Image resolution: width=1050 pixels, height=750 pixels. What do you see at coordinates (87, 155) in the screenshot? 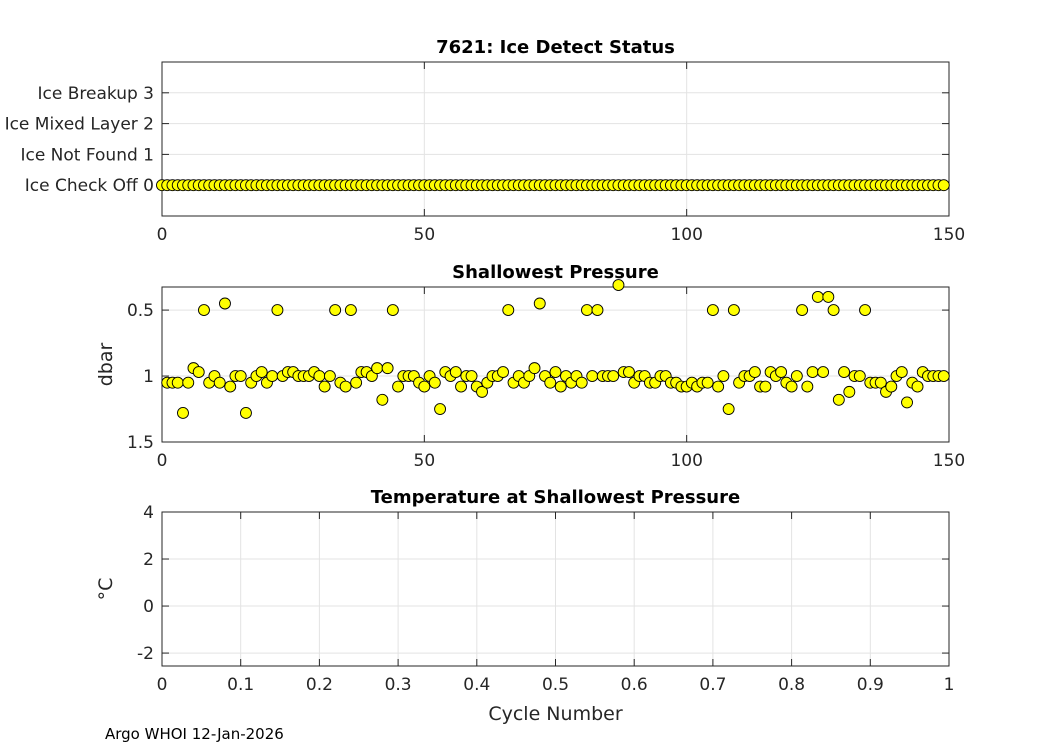
I see `y-tick-label: Ice Not Found 1` at bounding box center [87, 155].